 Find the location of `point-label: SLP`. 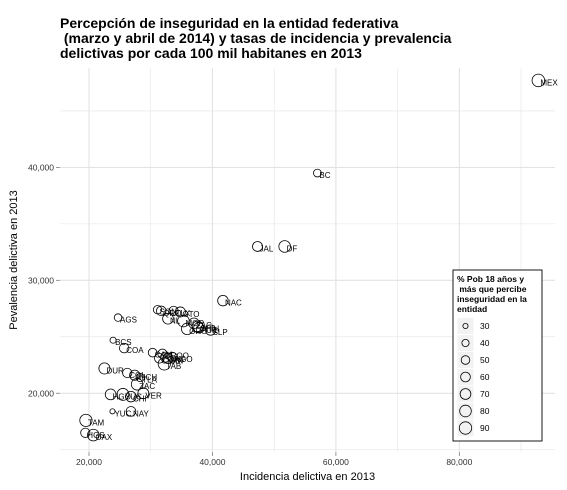

point-label: SLP is located at coordinates (220, 332).